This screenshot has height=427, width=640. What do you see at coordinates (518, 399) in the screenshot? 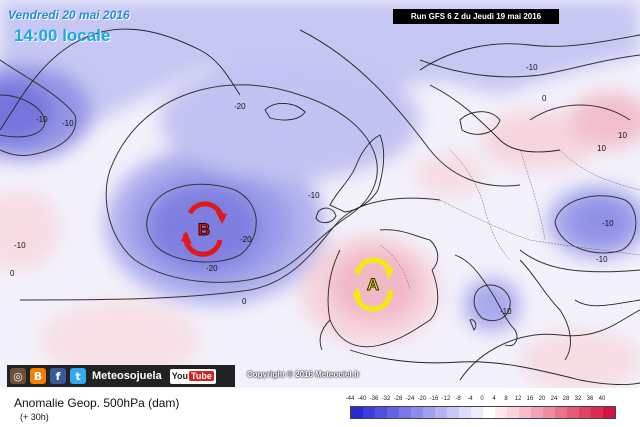
I see `color-scale-label: 12` at bounding box center [518, 399].